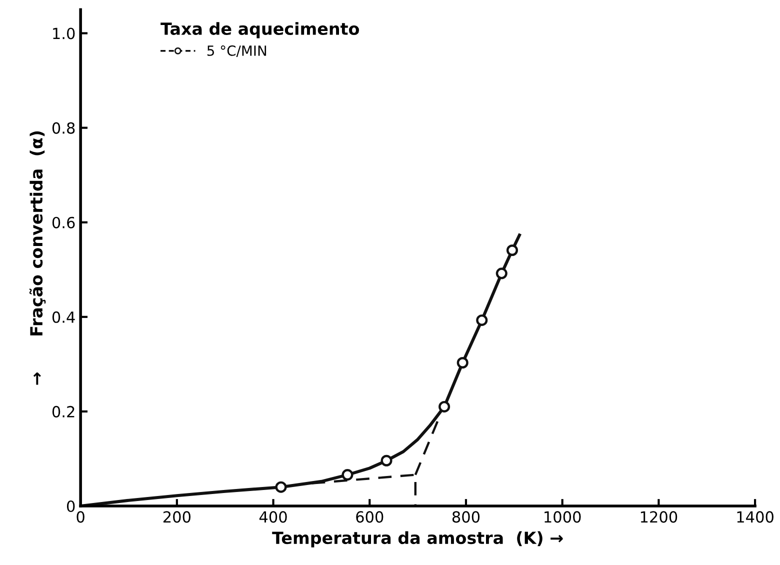 This screenshot has height=565, width=780. What do you see at coordinates (273, 517) in the screenshot?
I see `x-tick-label: 400` at bounding box center [273, 517].